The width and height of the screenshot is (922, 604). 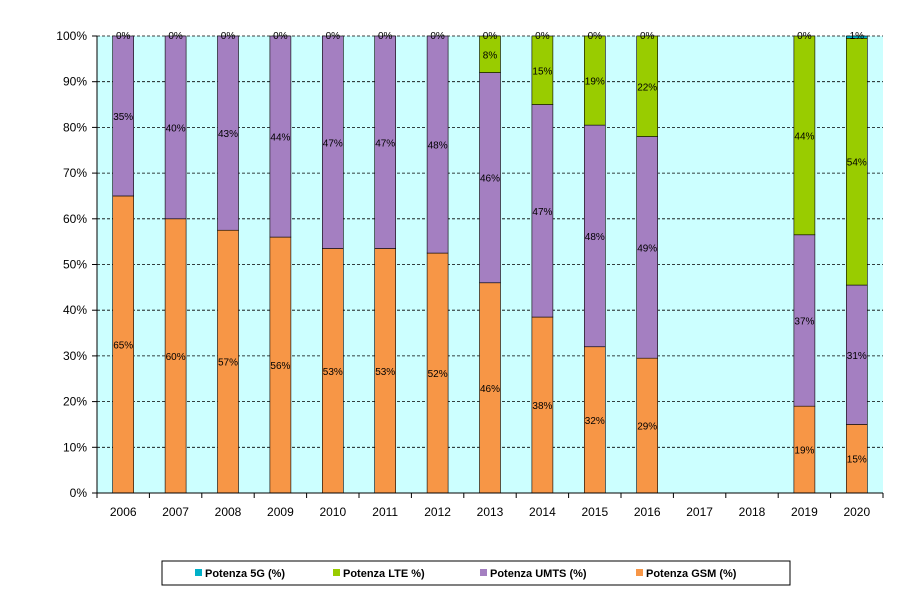 What do you see at coordinates (699, 512) in the screenshot?
I see `x-tick-label: 2017` at bounding box center [699, 512].